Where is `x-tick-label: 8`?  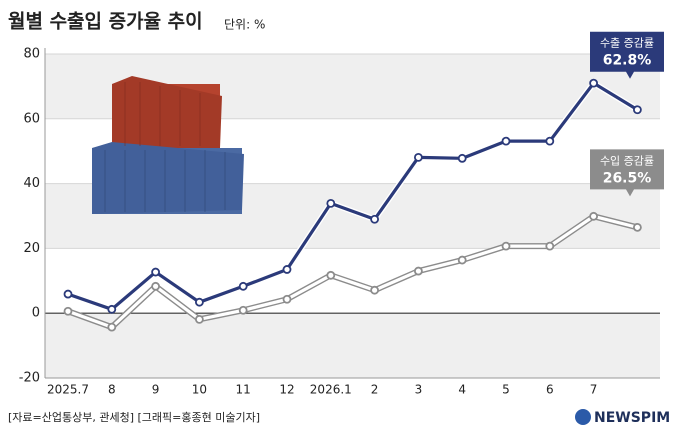 x-tick-label: 8 is located at coordinates (112, 390).